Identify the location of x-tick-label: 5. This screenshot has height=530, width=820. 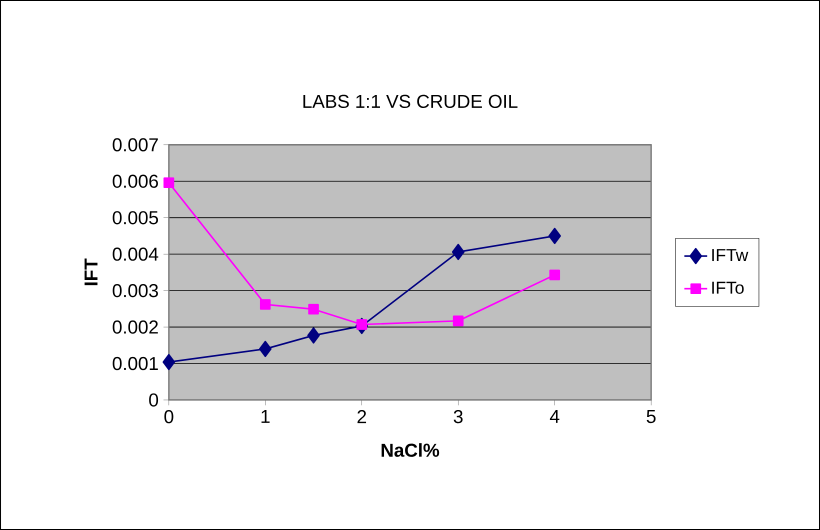
(651, 417).